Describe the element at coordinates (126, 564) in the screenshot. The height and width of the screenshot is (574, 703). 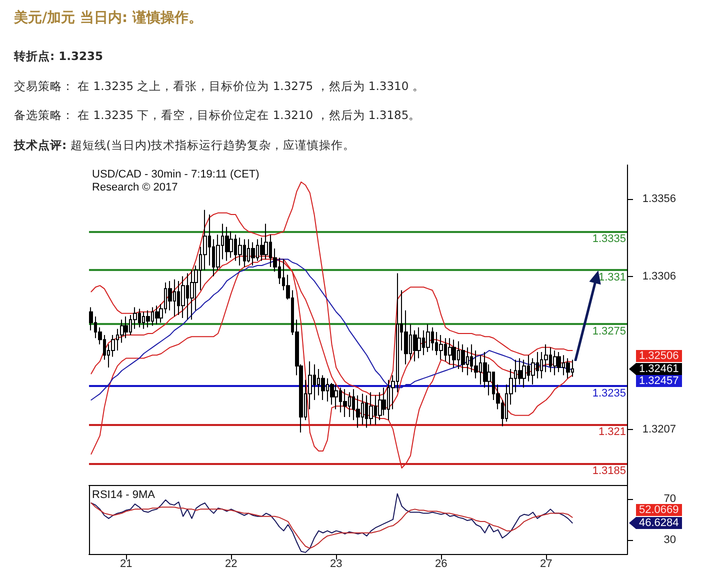
I see `x-tick-label: 21` at that location.